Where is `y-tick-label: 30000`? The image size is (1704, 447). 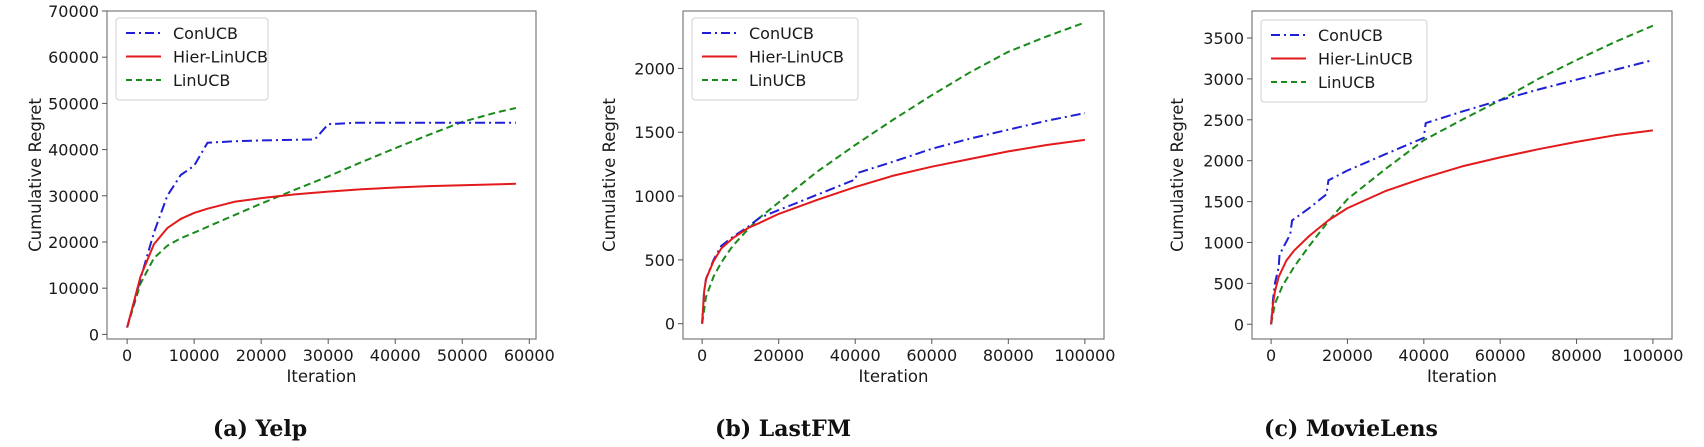 y-tick-label: 30000 is located at coordinates (73, 196).